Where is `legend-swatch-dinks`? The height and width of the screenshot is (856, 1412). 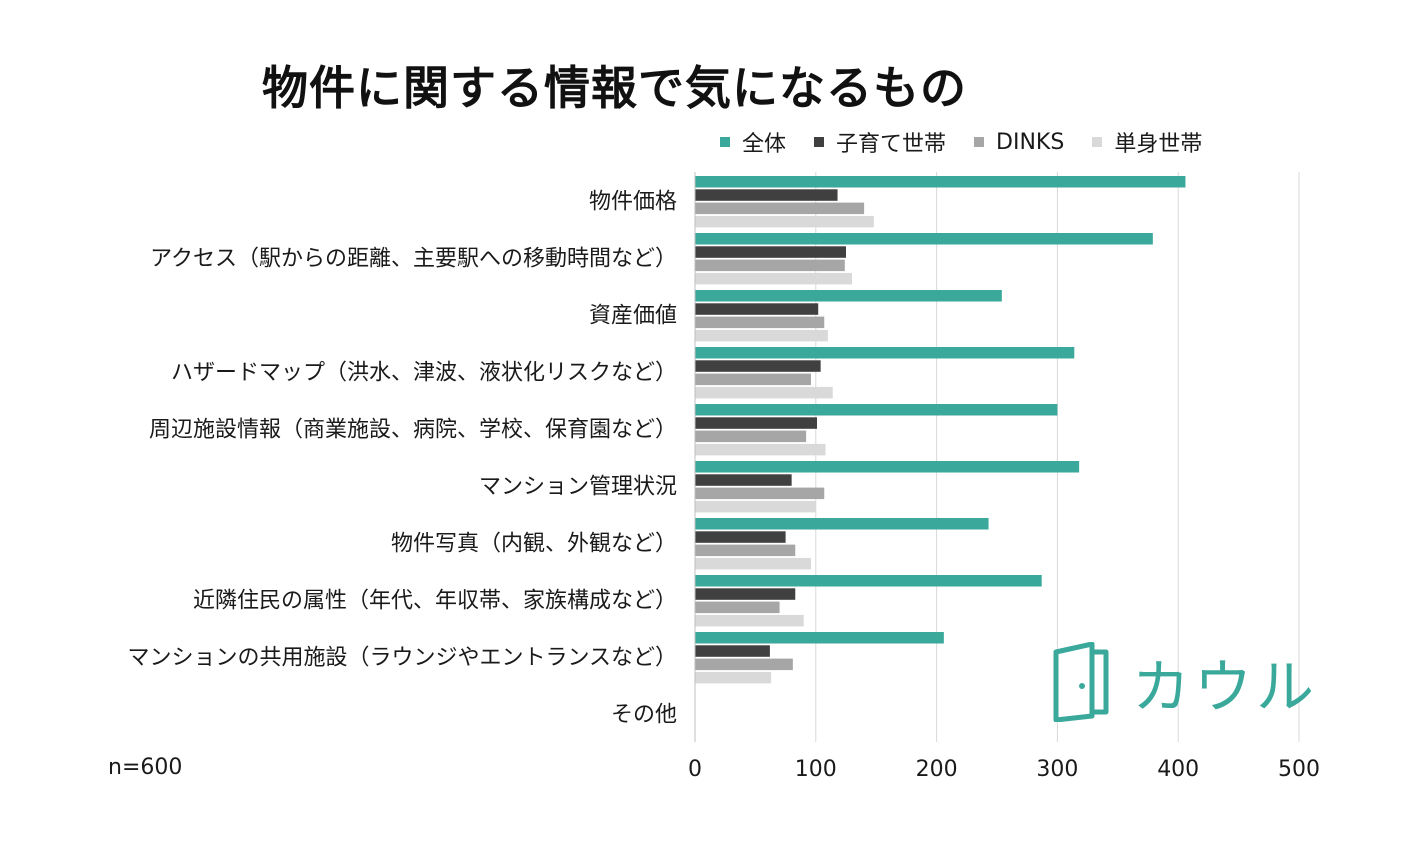 legend-swatch-dinks is located at coordinates (979, 142).